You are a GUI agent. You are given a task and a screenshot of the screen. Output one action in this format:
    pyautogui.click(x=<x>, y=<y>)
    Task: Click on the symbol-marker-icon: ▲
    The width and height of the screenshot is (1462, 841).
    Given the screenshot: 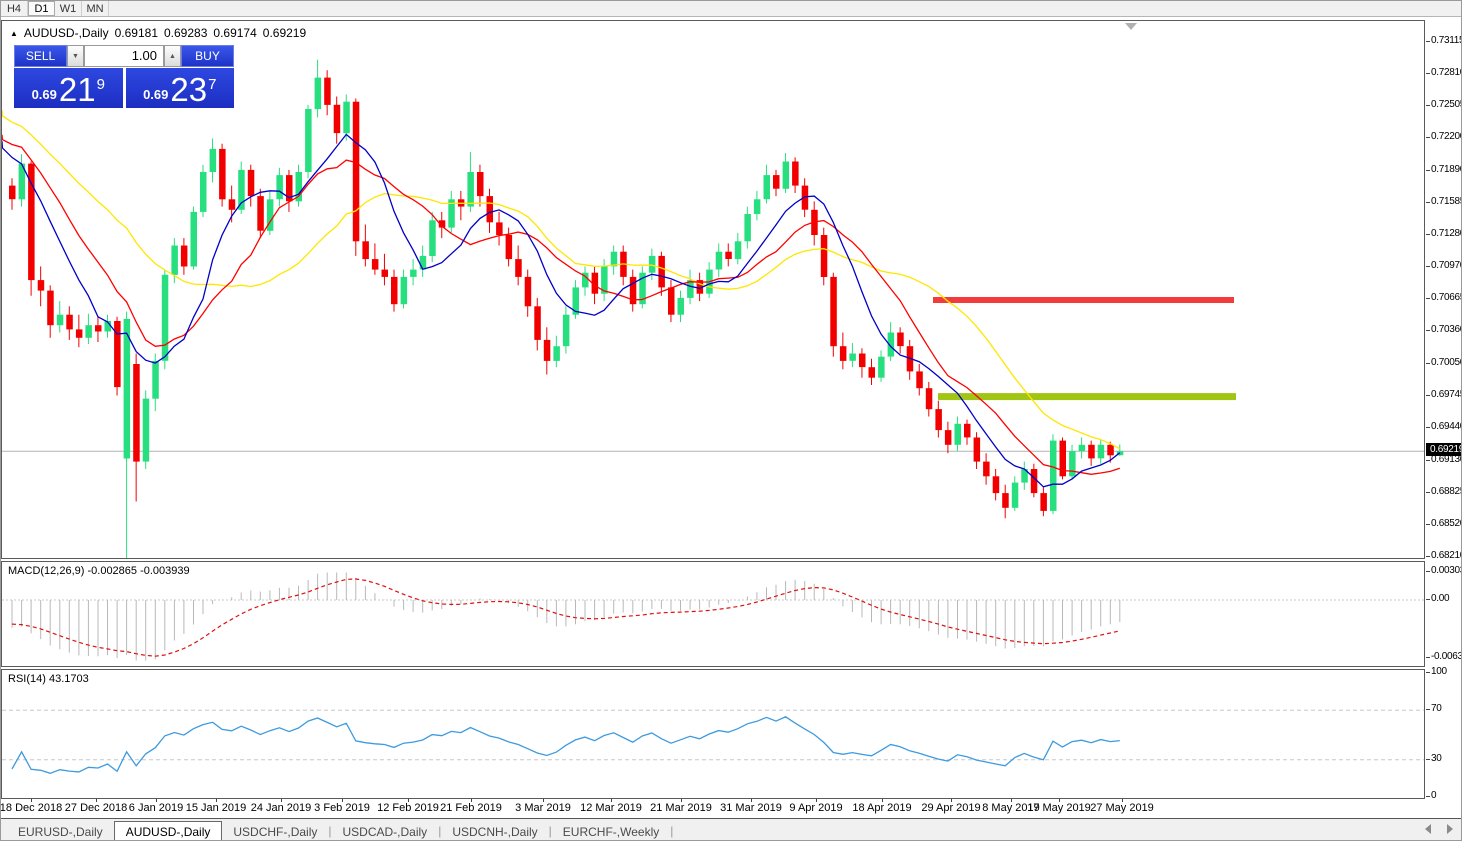 What is the action you would take?
    pyautogui.click(x=14, y=33)
    